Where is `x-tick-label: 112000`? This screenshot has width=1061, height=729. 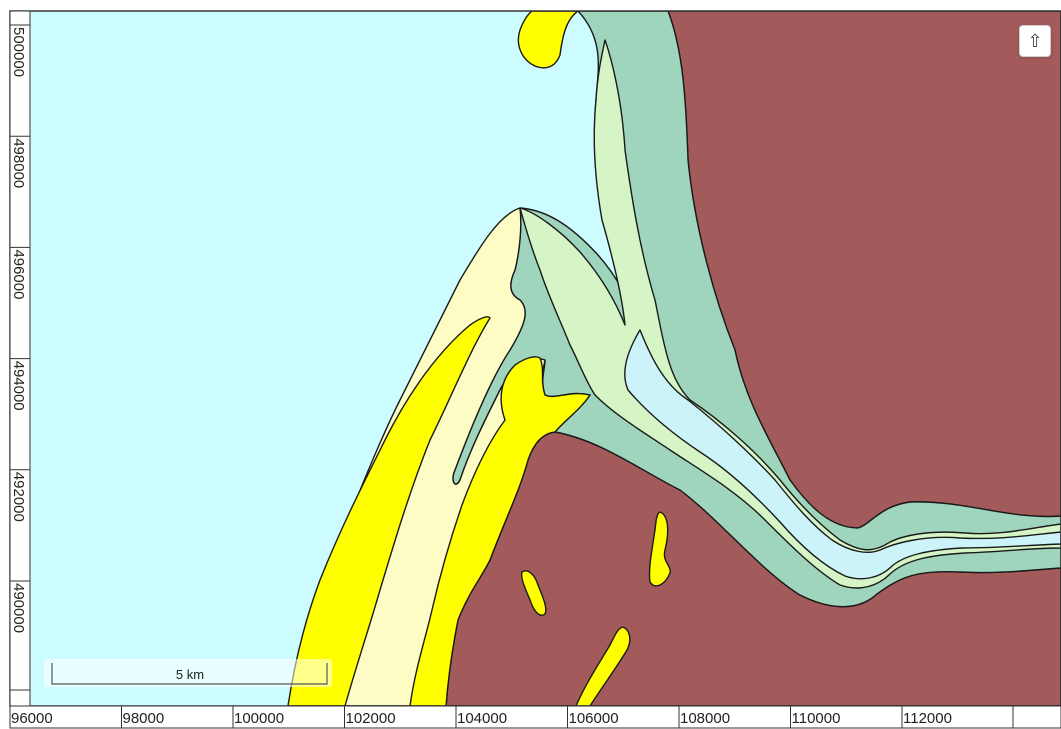
x-tick-label: 112000 is located at coordinates (927, 718).